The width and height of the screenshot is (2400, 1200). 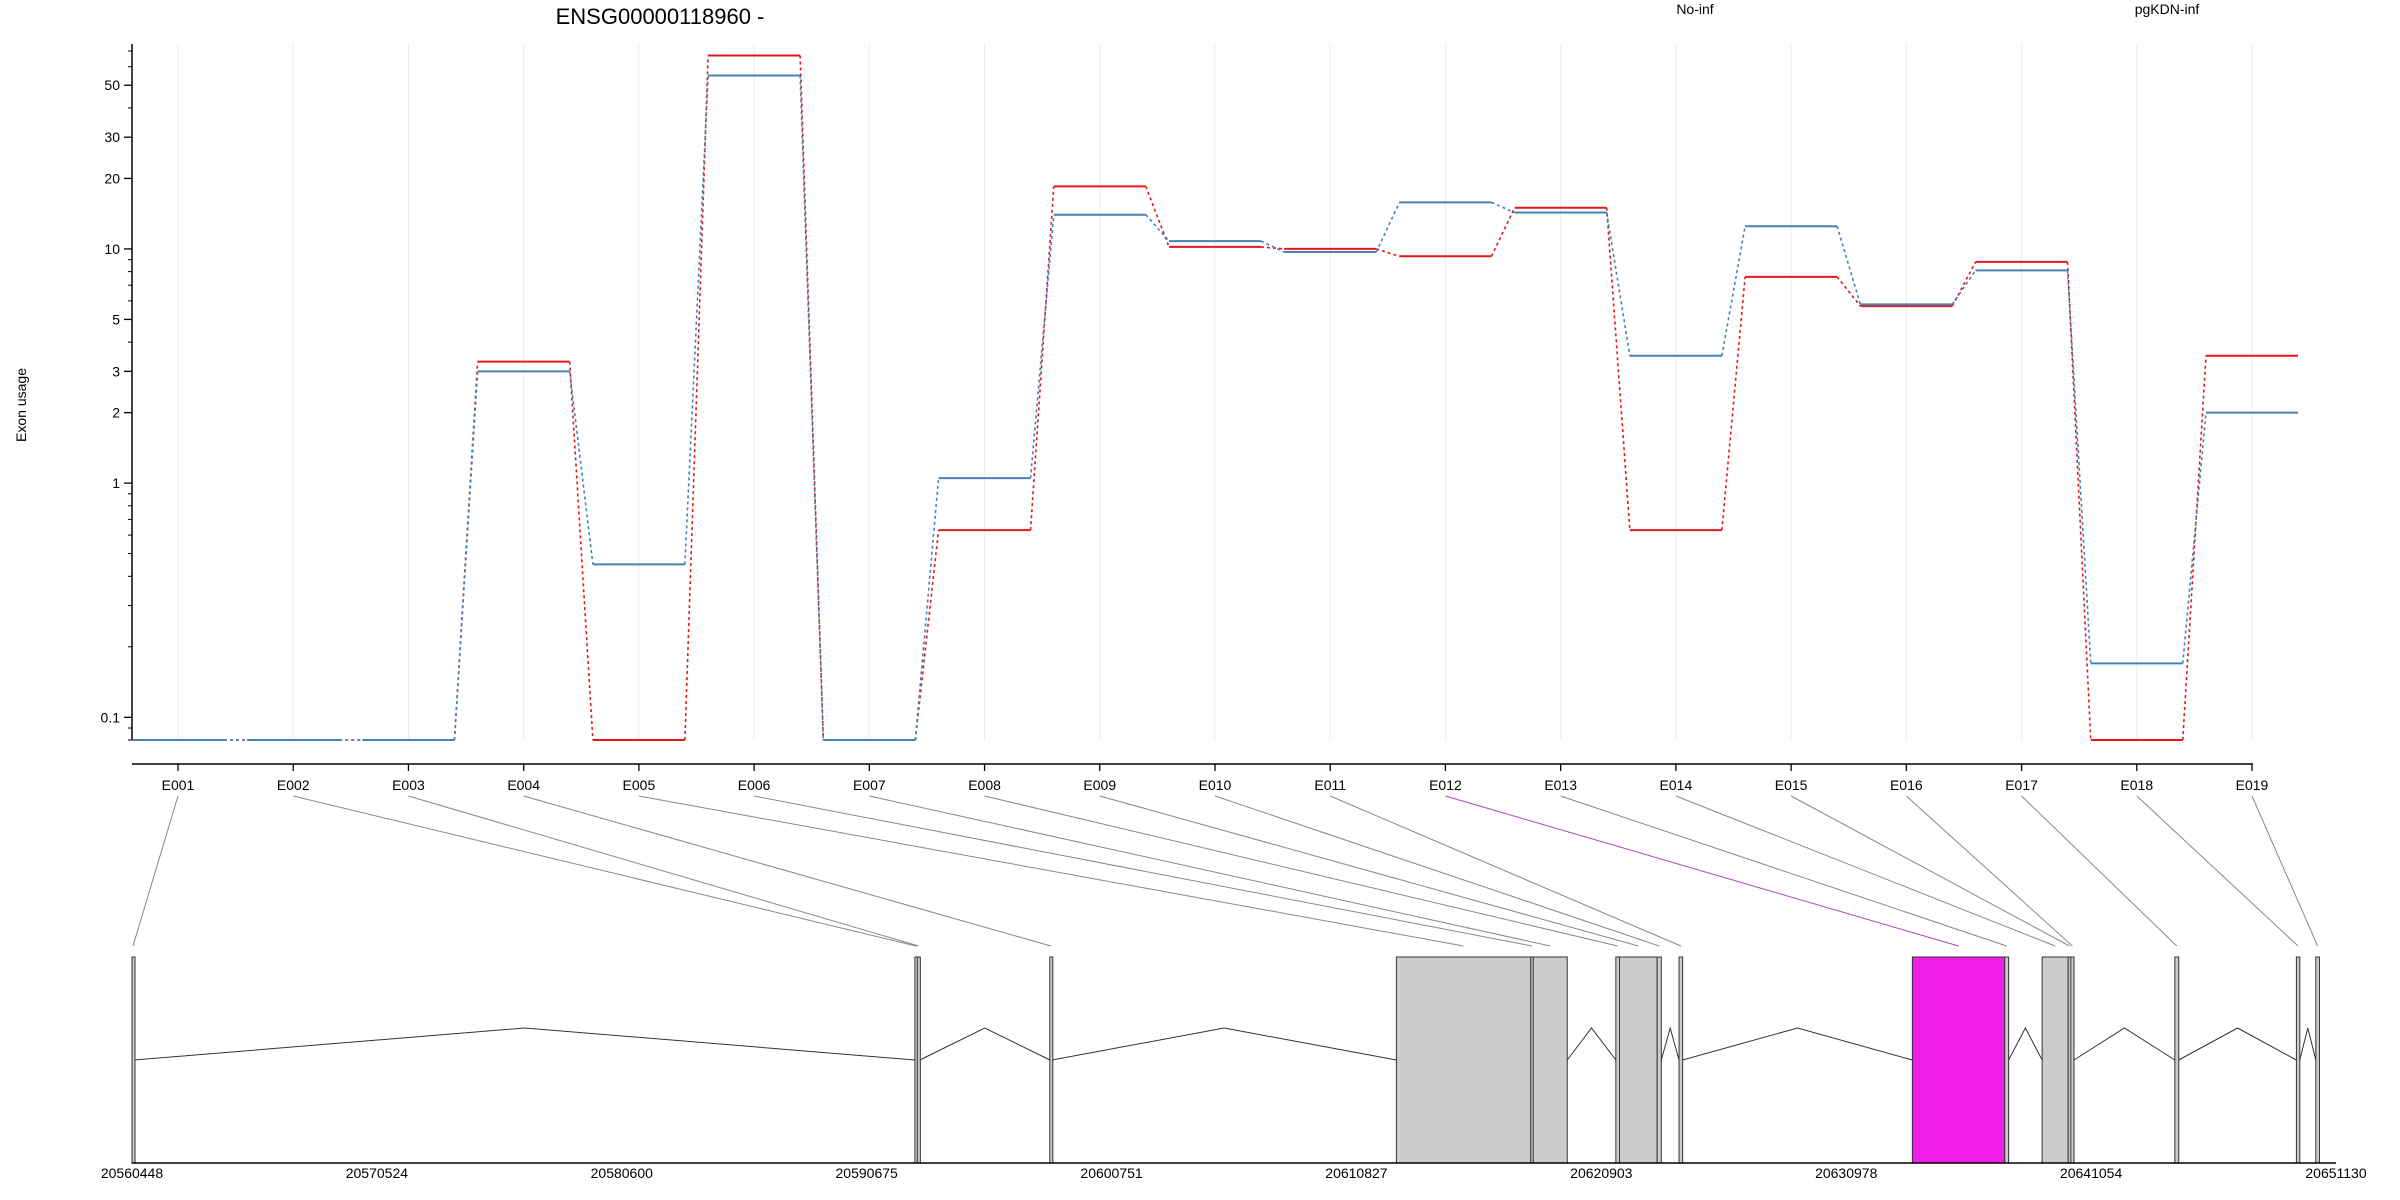 I want to click on x-tick-label: E010, so click(x=1215, y=785).